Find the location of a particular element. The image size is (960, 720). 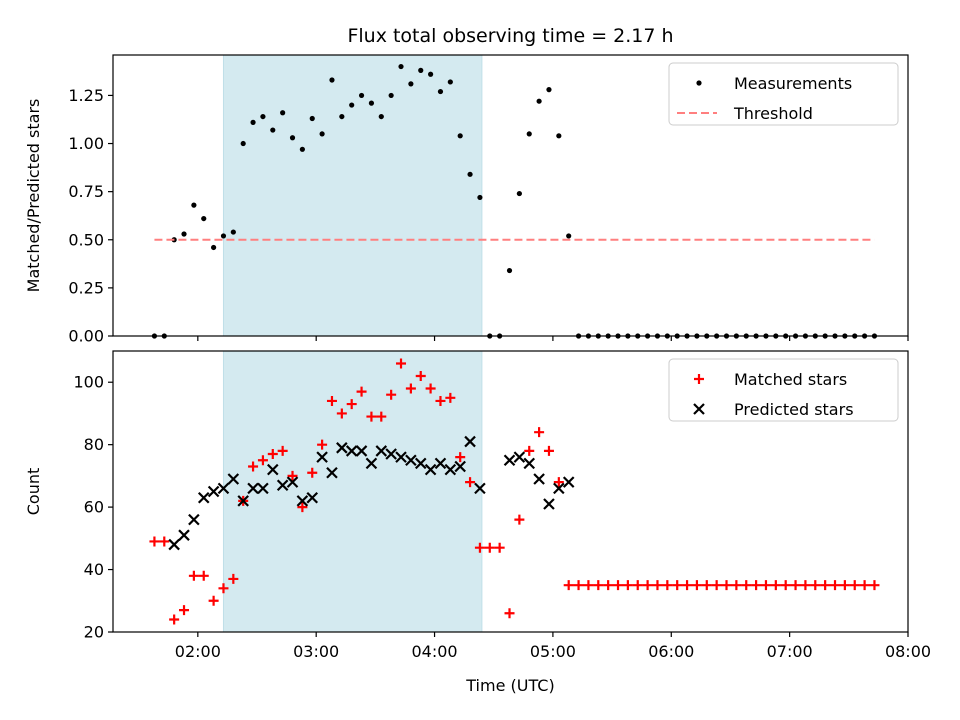

y-tick-label: 0.50 is located at coordinates (86, 239).